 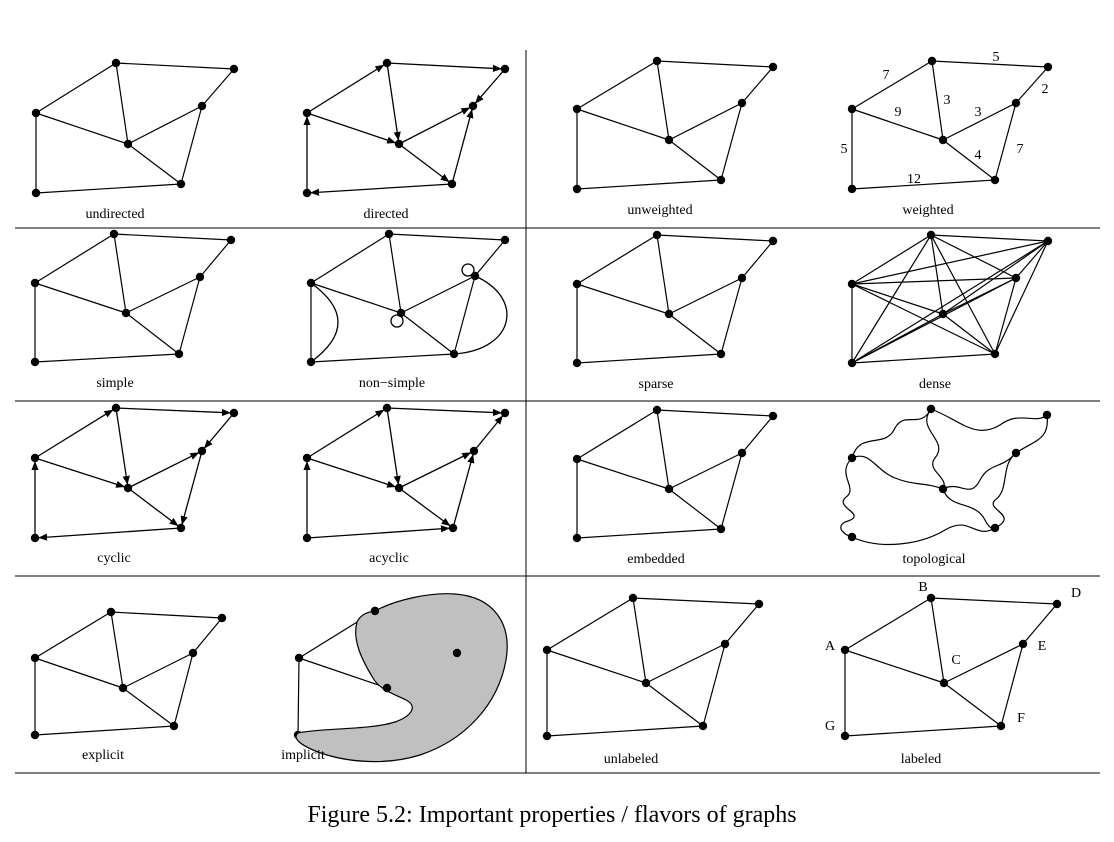 What do you see at coordinates (675, 125) in the screenshot?
I see `panel-unweighted` at bounding box center [675, 125].